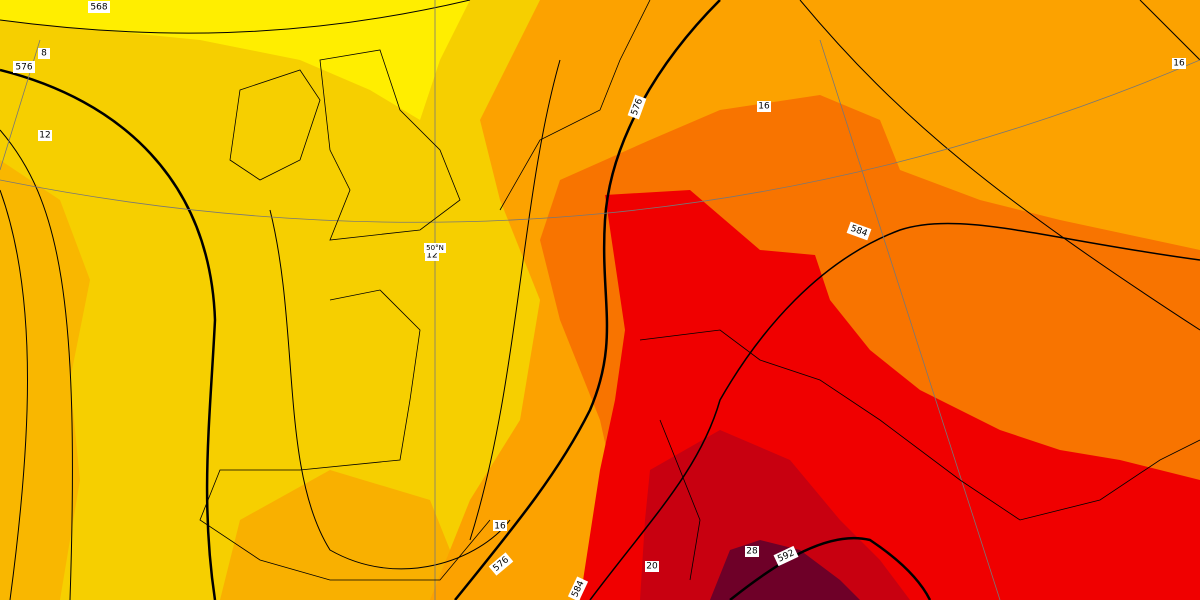 This screenshot has height=600, width=1200. I want to click on contour-label: 576, so click(23, 68).